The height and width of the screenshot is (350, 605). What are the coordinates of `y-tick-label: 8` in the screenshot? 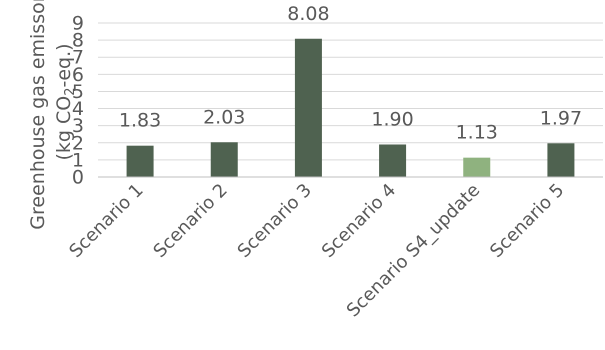 It's located at (78, 41).